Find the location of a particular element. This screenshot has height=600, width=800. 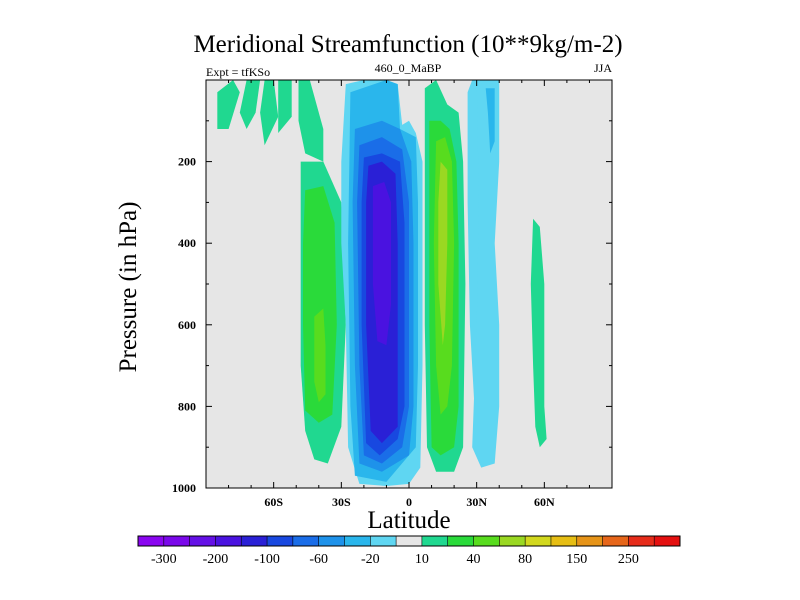

x-tick-label: 30N is located at coordinates (476, 502).